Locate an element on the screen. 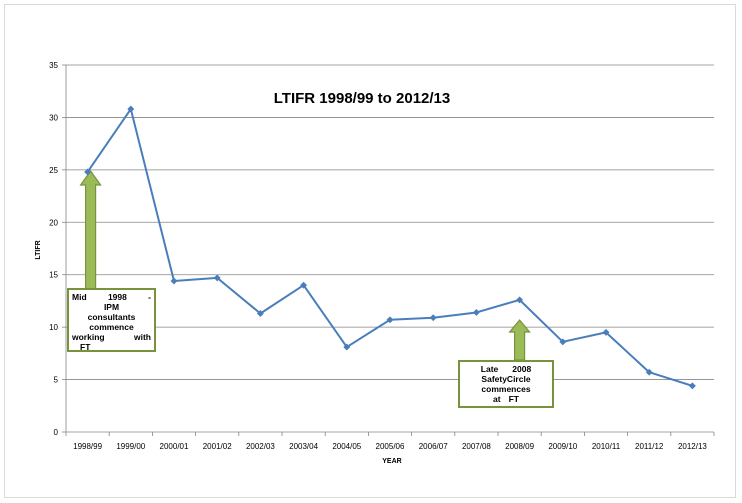 The height and width of the screenshot is (503, 742). annotation-word: Late is located at coordinates (489, 369).